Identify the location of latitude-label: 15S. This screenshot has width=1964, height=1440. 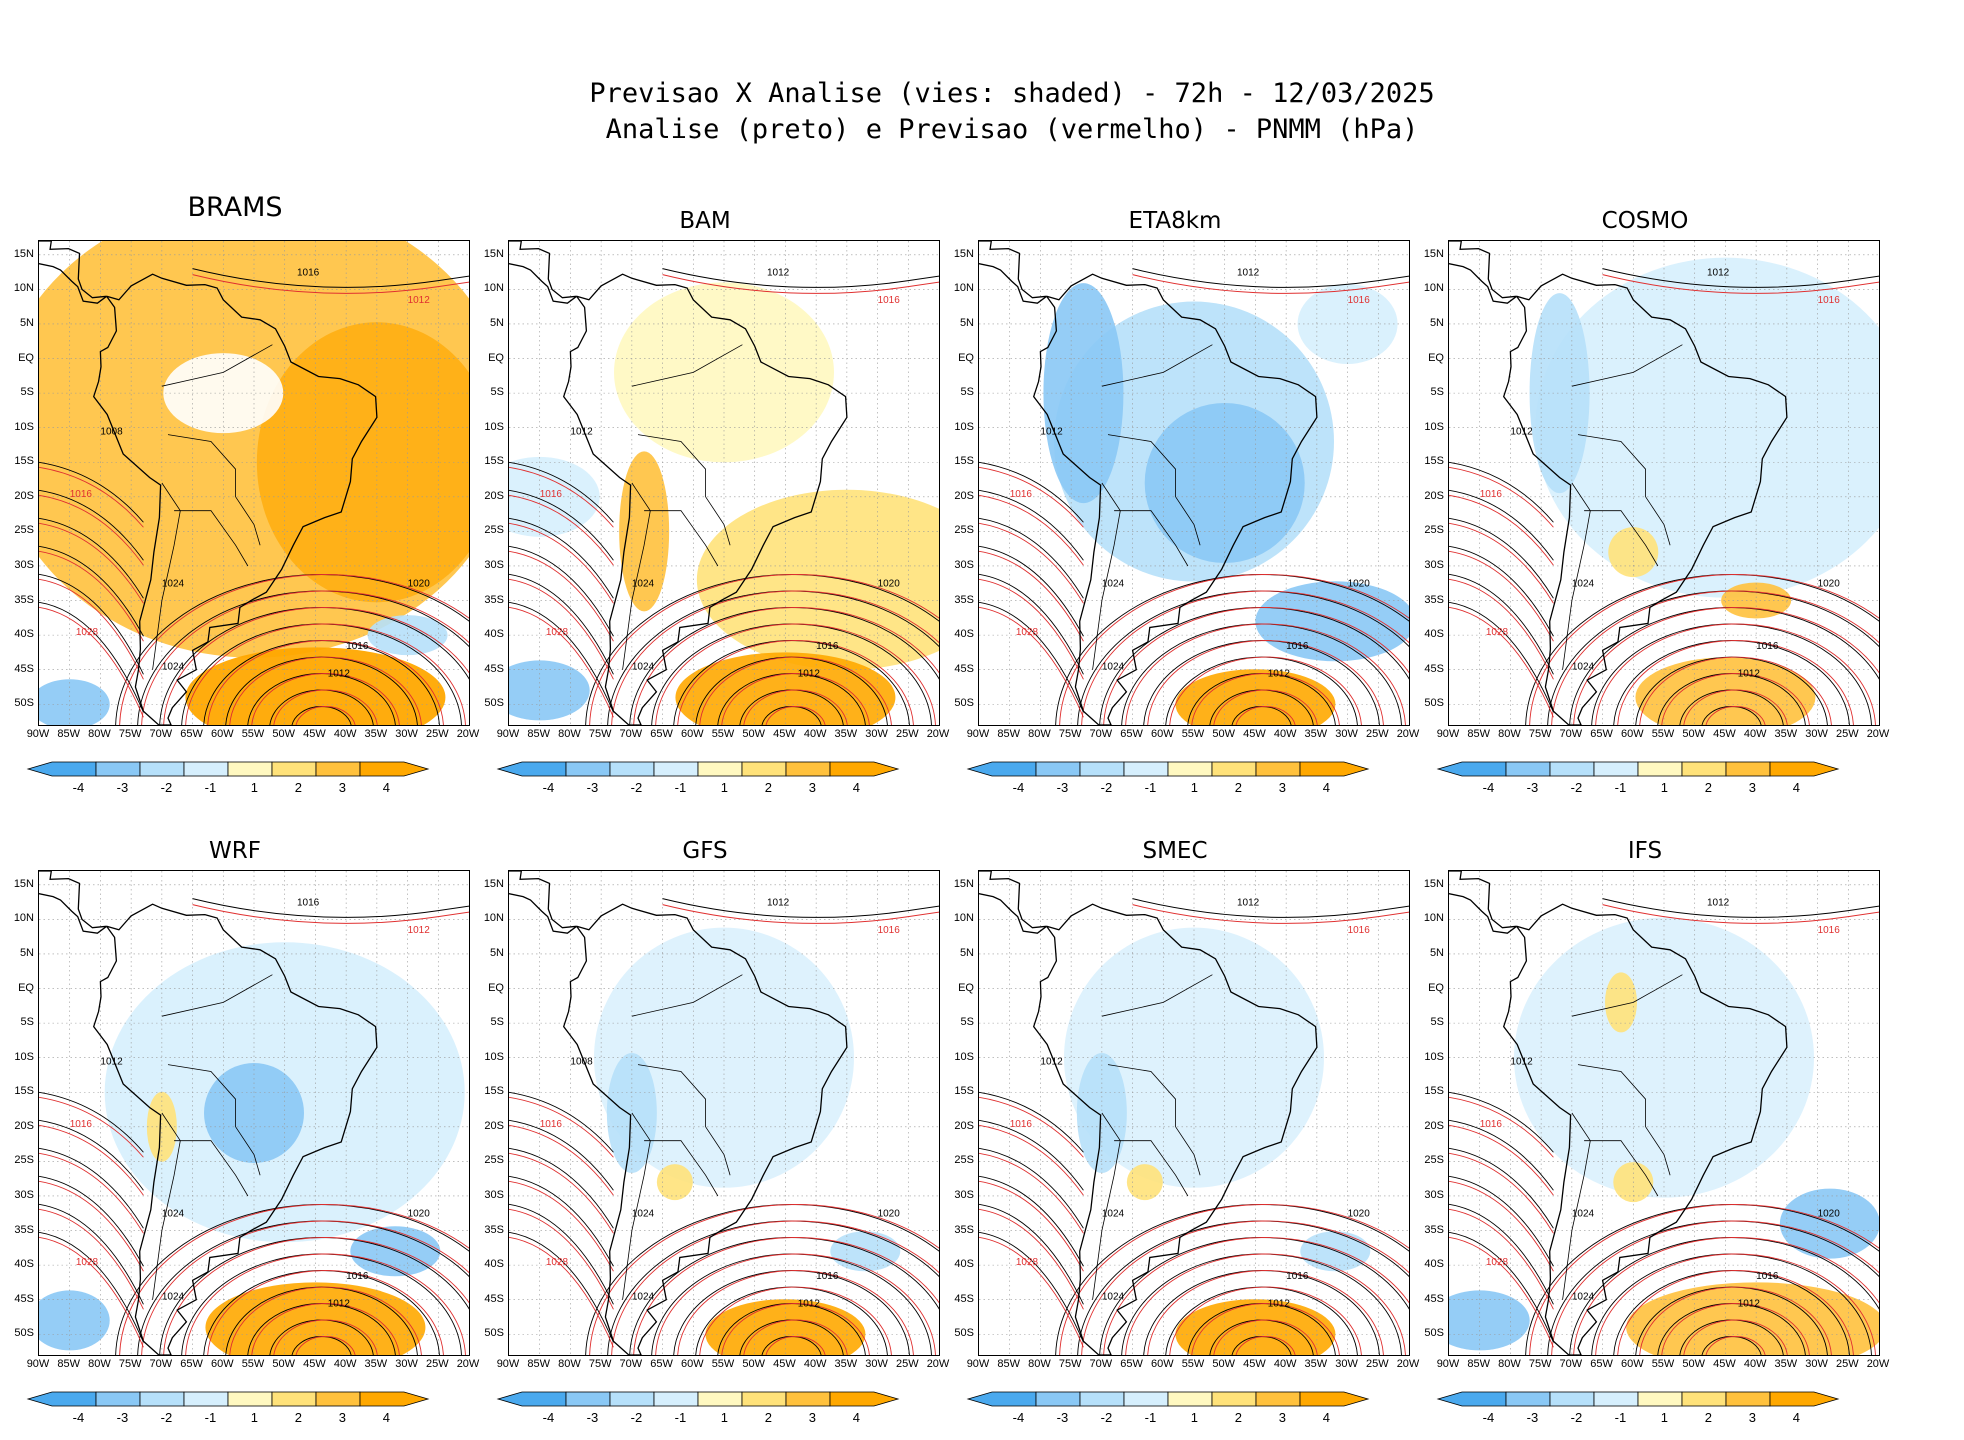
(24, 461).